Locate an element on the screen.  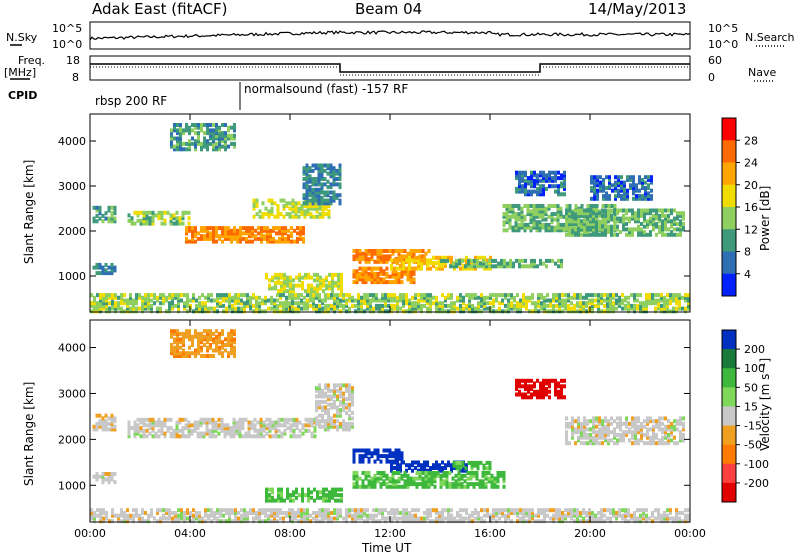
power-colorbar-tick-2: 20 is located at coordinates (751, 185).